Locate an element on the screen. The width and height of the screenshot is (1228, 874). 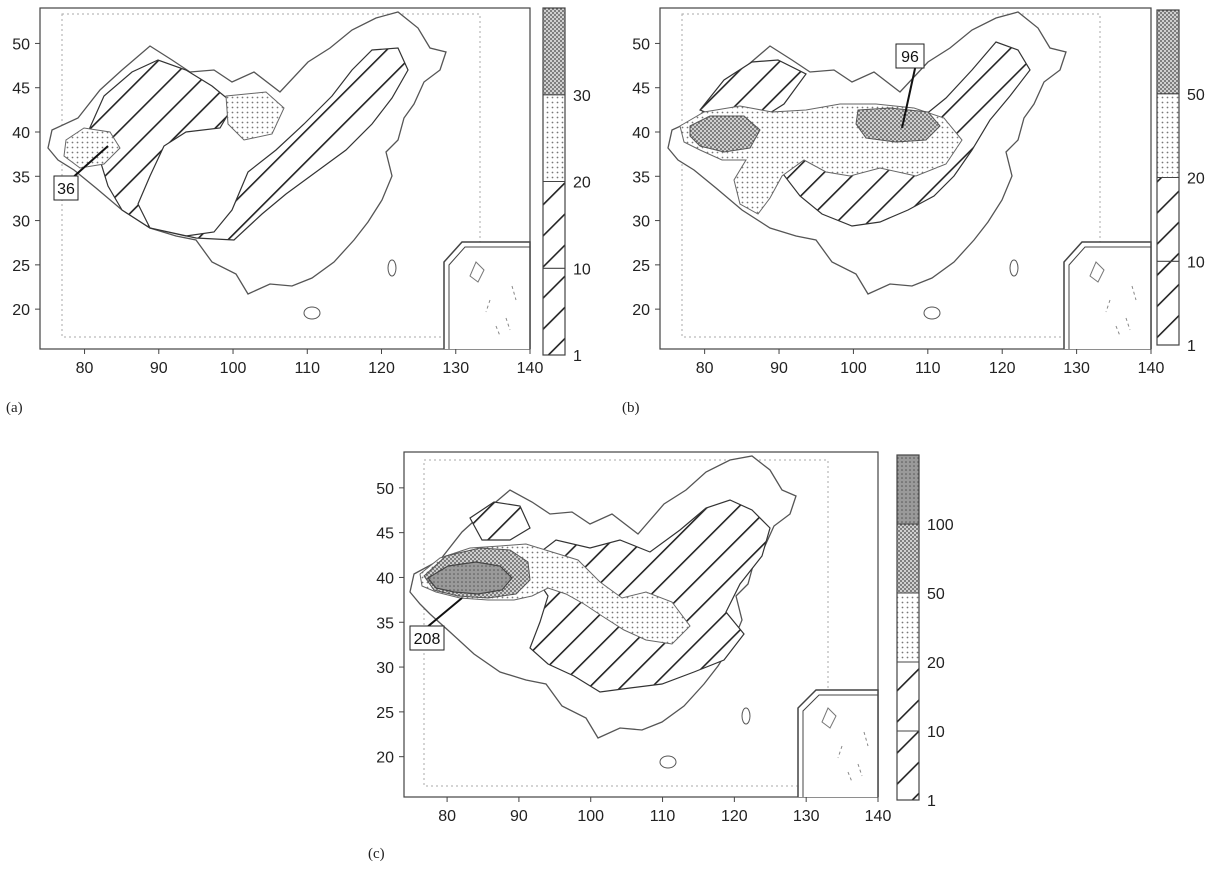
legend-swatch-solid is located at coordinates (908, 489).